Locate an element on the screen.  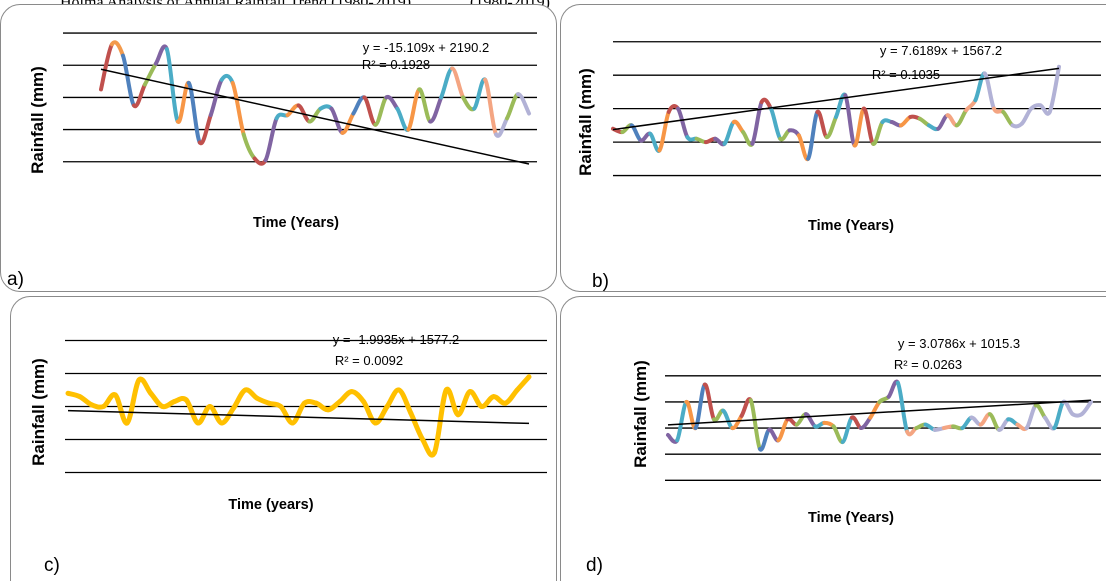
panel-label-a: a) is located at coordinates (15, 279).